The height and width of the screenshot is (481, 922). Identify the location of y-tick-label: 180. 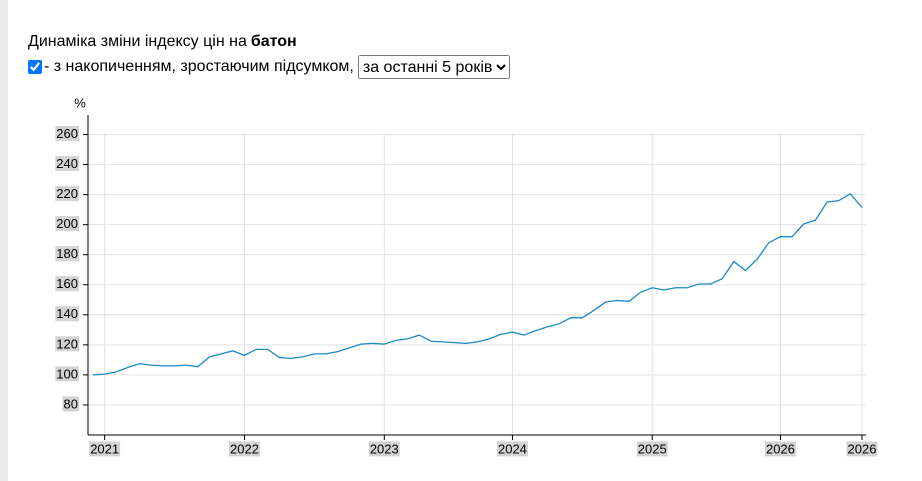
(67, 253).